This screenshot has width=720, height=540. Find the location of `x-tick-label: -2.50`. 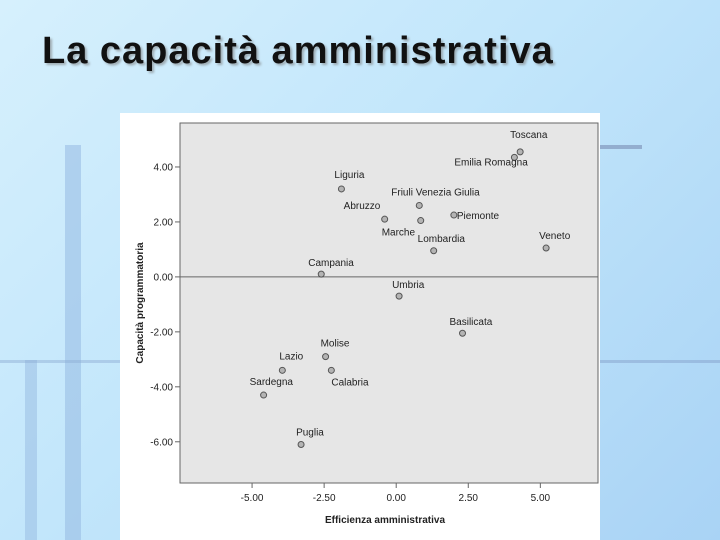

x-tick-label: -2.50 is located at coordinates (324, 498).